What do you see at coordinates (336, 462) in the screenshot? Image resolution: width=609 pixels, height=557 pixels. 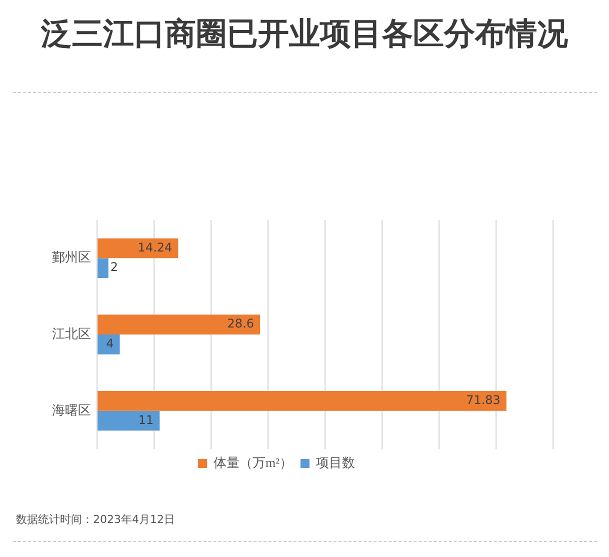 I see `legend-label: 项目数` at bounding box center [336, 462].